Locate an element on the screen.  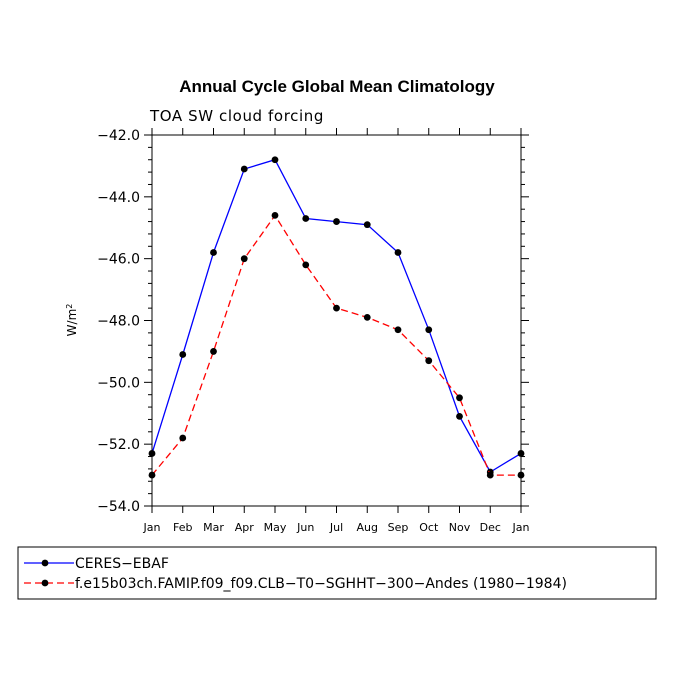
x-tick-label: Sep is located at coordinates (398, 527).